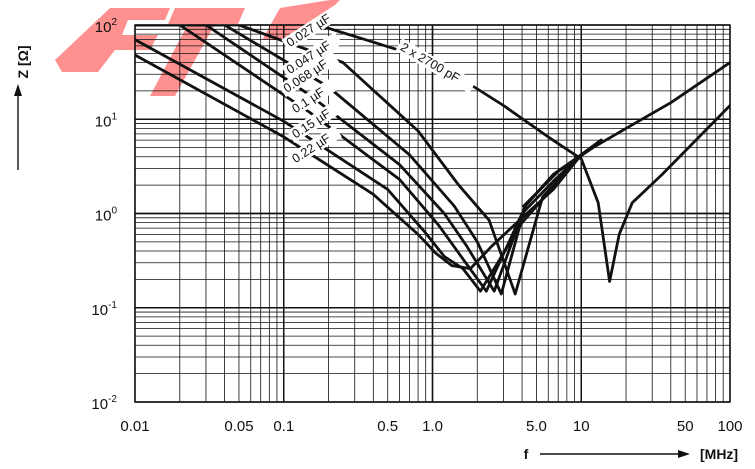 The image size is (755, 469). Describe the element at coordinates (536, 426) in the screenshot. I see `x-tick-label: 5.0` at that location.